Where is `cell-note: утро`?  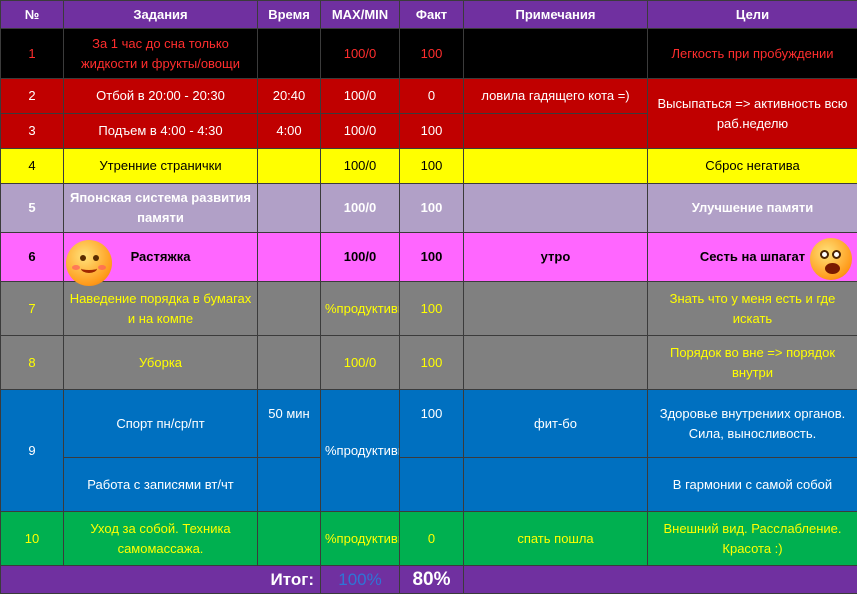
cell-note: утро is located at coordinates (555, 257).